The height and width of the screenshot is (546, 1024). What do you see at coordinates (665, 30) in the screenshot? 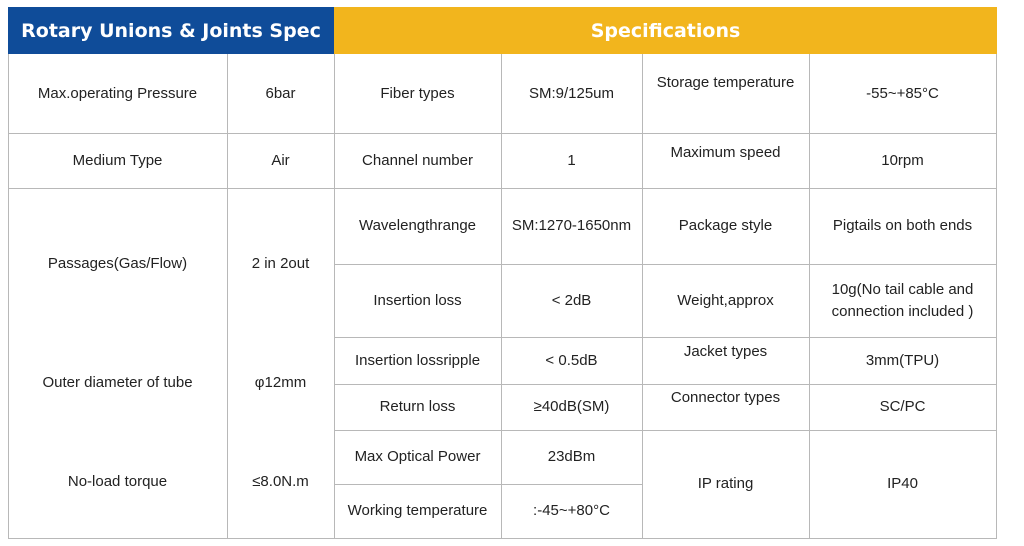
I see `specifications-header: Specifications` at bounding box center [665, 30].